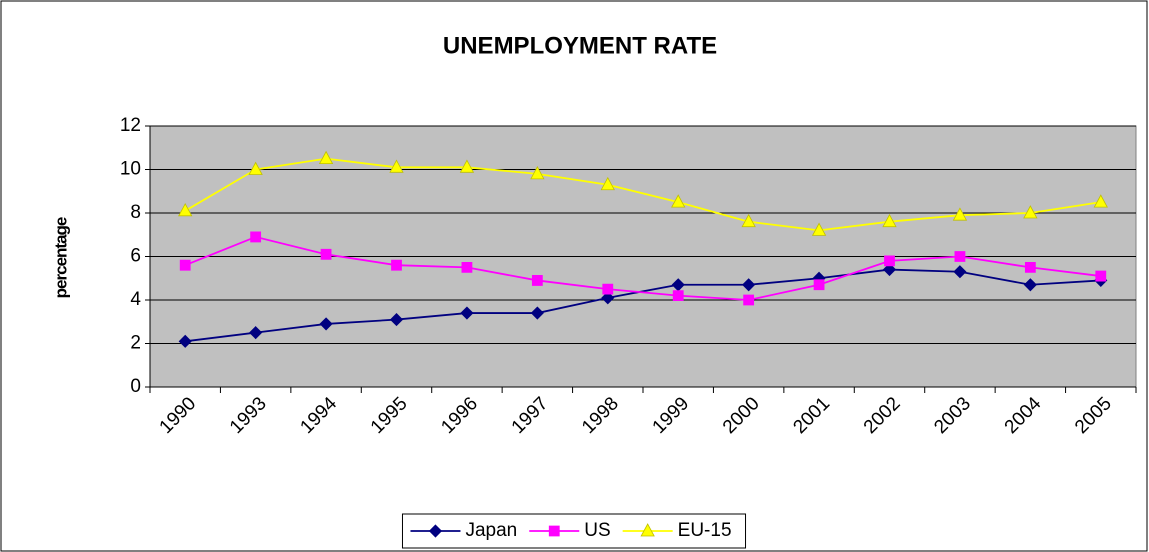 The height and width of the screenshot is (552, 1149). What do you see at coordinates (597, 530) in the screenshot?
I see `legend-label: US` at bounding box center [597, 530].